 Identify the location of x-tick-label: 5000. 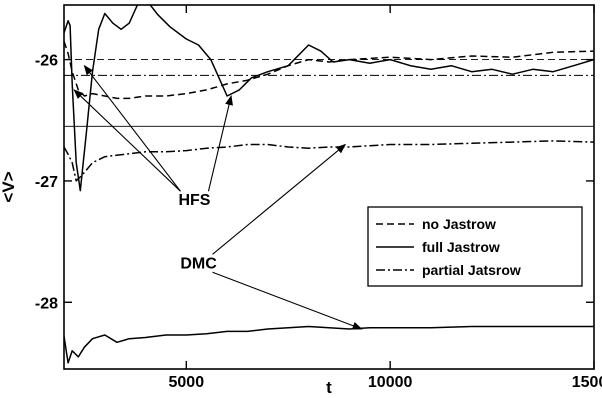
(187, 382).